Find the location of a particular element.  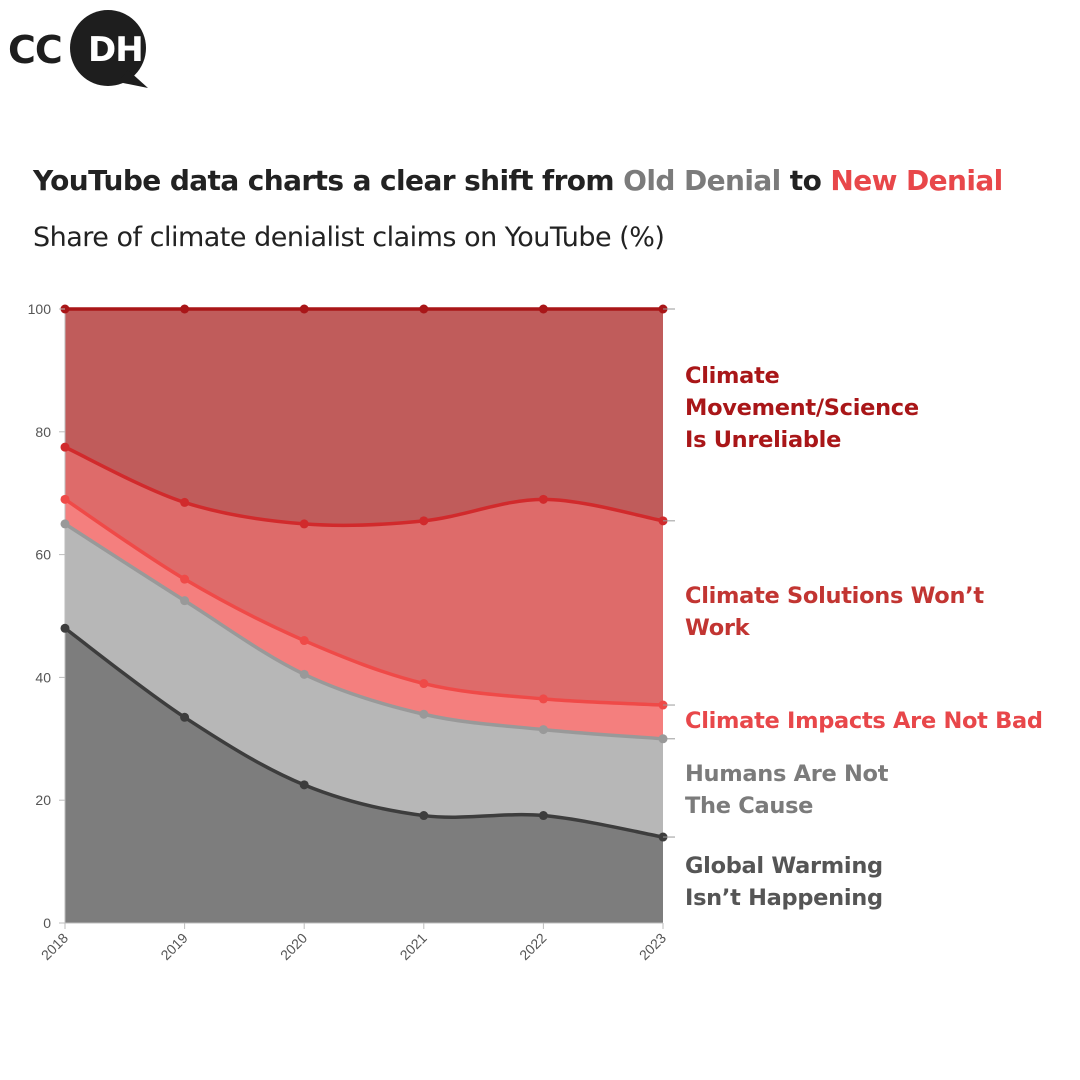

y-tick-label-60: 60 is located at coordinates (43, 555).